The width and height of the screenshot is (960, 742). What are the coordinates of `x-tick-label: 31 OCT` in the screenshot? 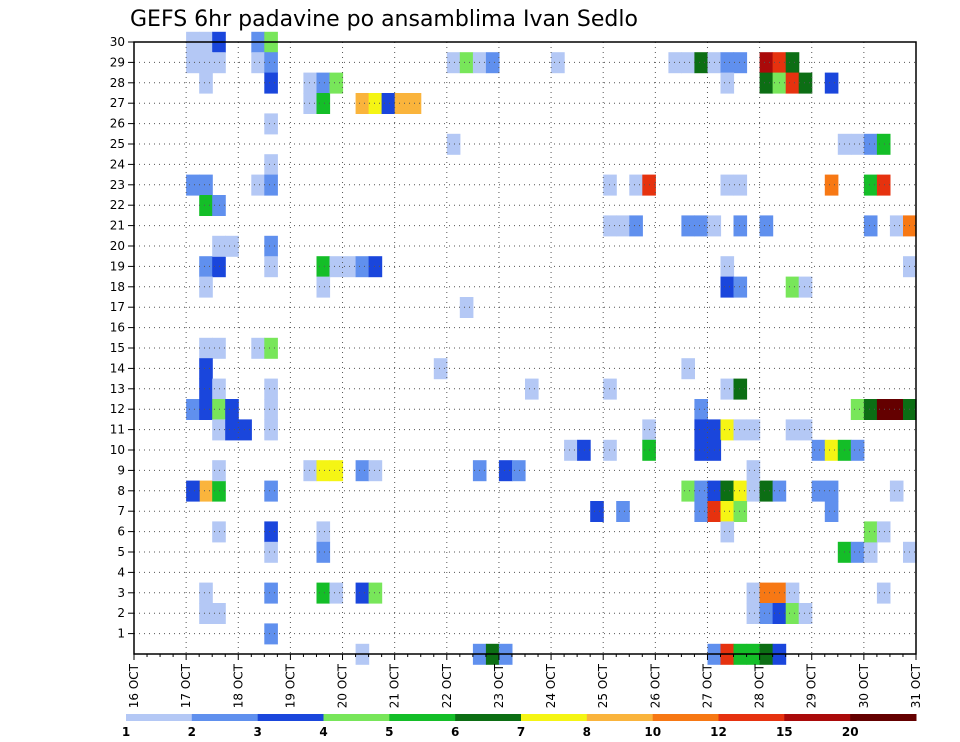 It's located at (916, 685).